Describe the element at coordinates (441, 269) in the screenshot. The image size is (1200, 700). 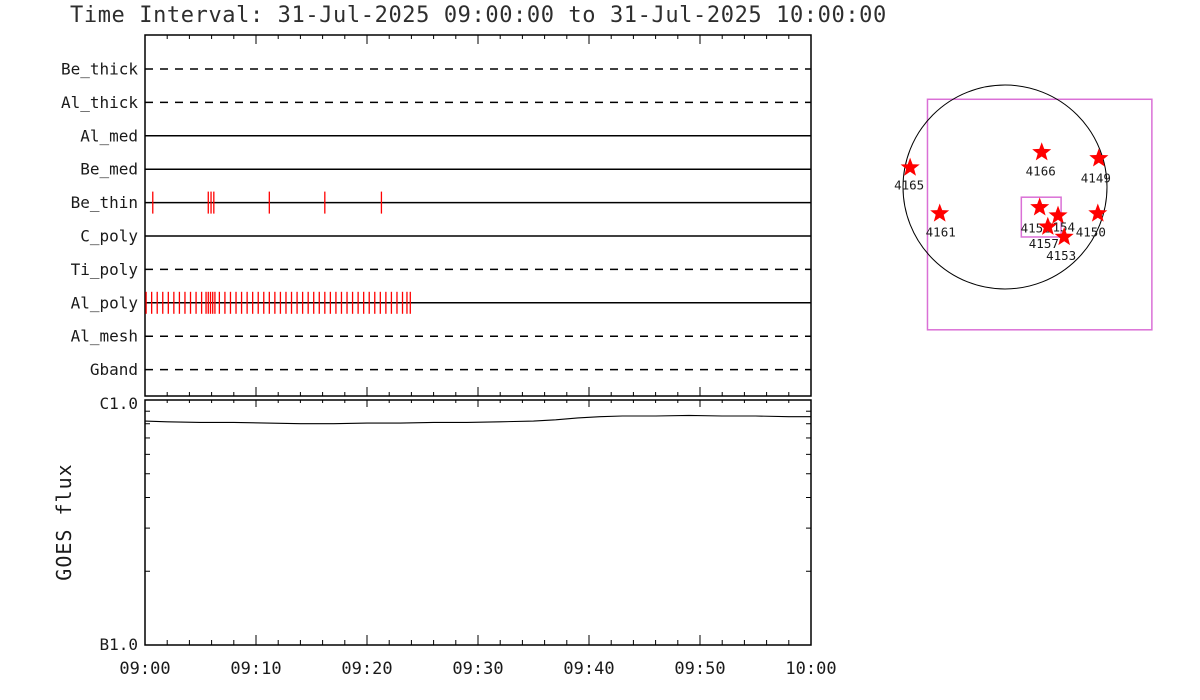
I see `filter-row-Ti_poly: Ti_poly` at that location.